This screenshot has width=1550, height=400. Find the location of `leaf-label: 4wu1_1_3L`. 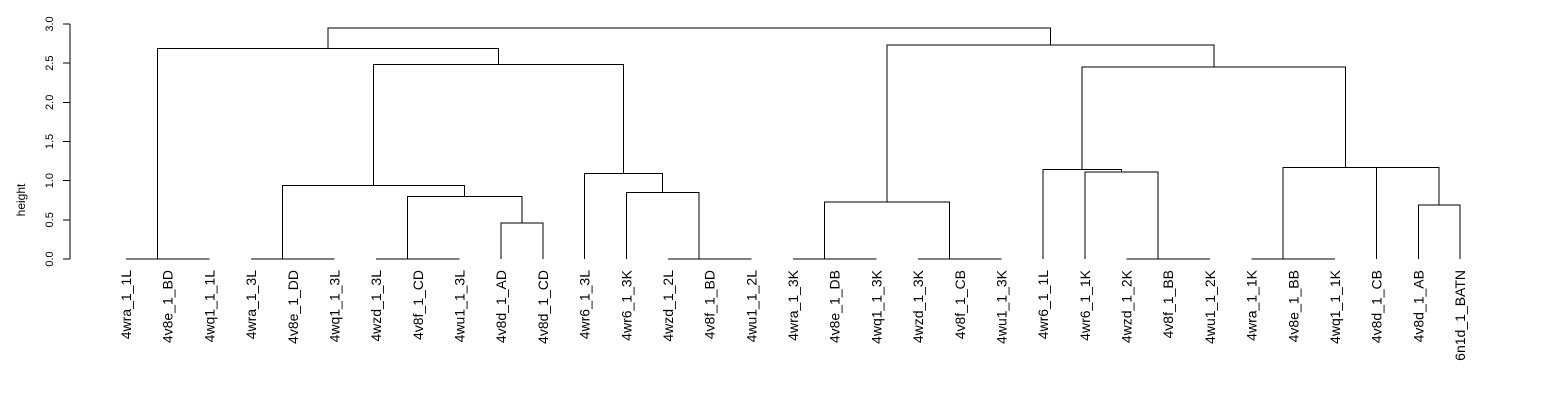

leaf-label: 4wu1_1_3L is located at coordinates (460, 306).